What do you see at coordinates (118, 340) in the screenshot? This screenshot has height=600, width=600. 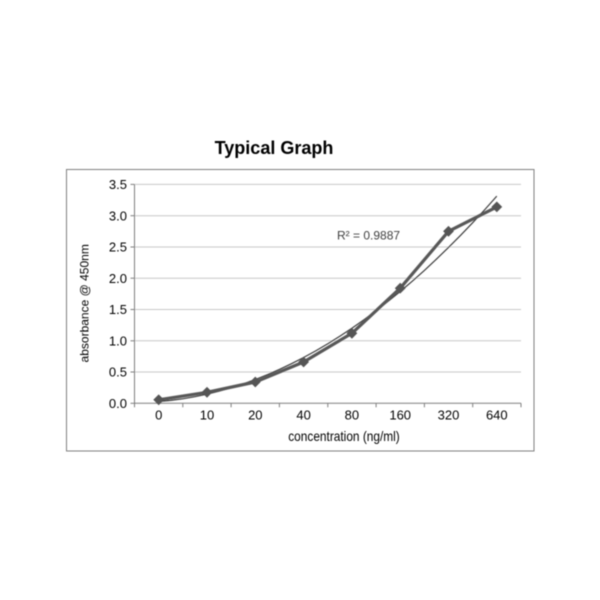 I see `svg-text: 1.0` at bounding box center [118, 340].